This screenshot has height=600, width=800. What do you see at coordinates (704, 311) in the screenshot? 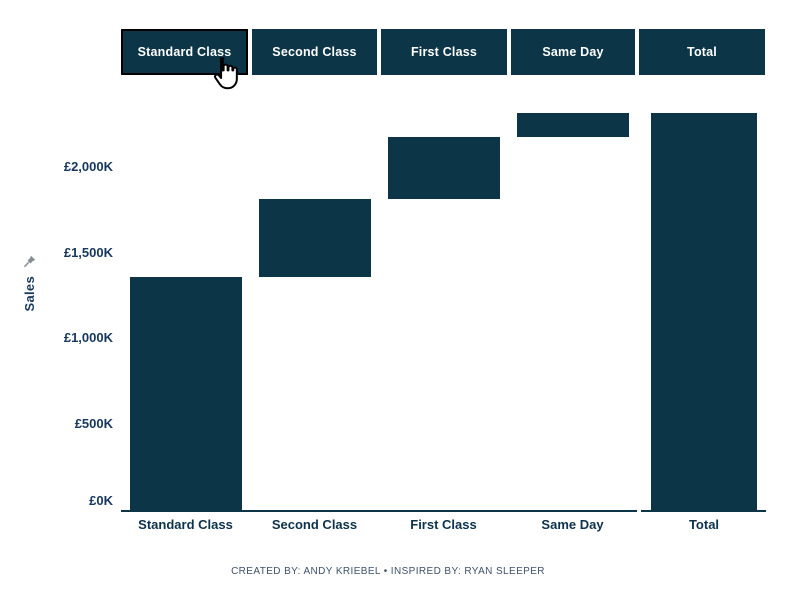
I see `bar-total` at bounding box center [704, 311].